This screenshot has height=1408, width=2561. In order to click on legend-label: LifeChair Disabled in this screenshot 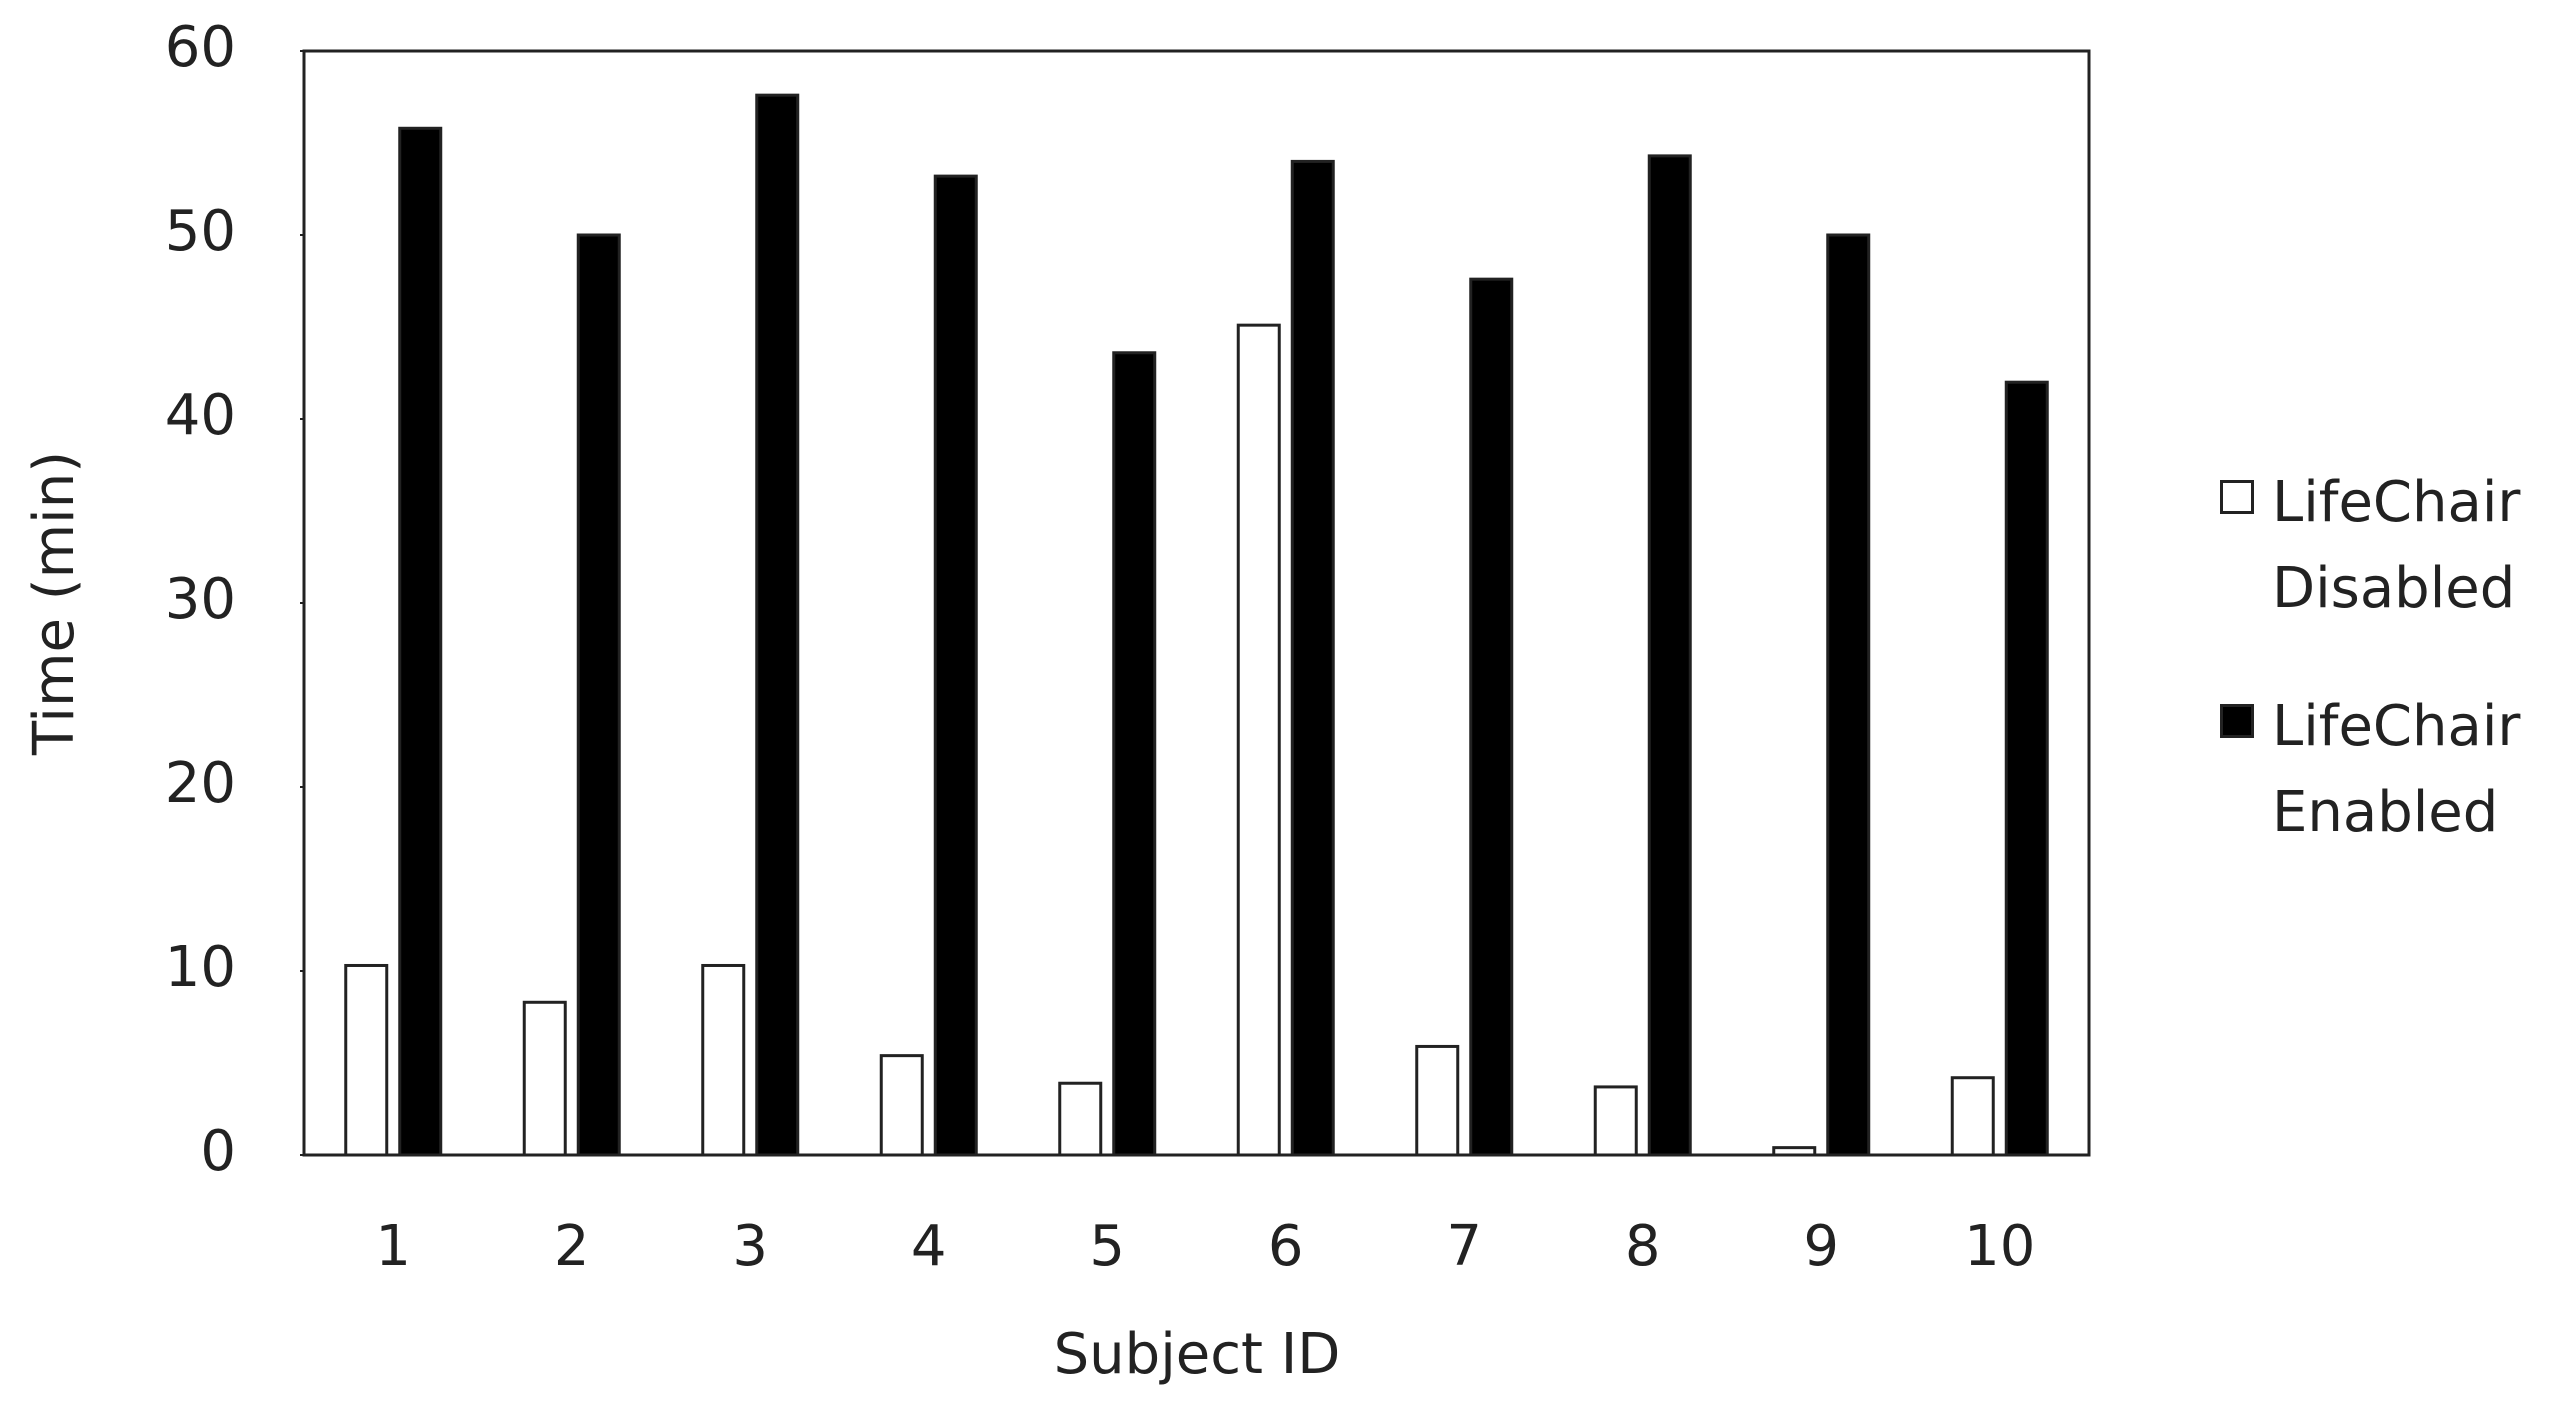, I will do `click(2396, 545)`.